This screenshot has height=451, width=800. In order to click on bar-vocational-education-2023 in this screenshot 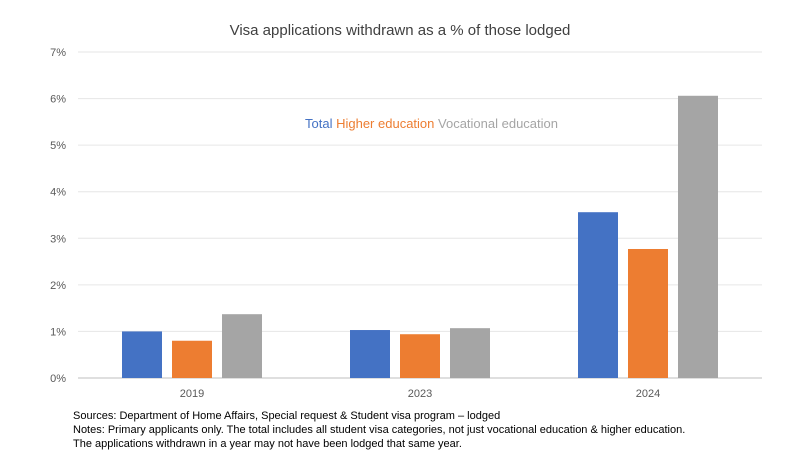, I will do `click(470, 353)`.